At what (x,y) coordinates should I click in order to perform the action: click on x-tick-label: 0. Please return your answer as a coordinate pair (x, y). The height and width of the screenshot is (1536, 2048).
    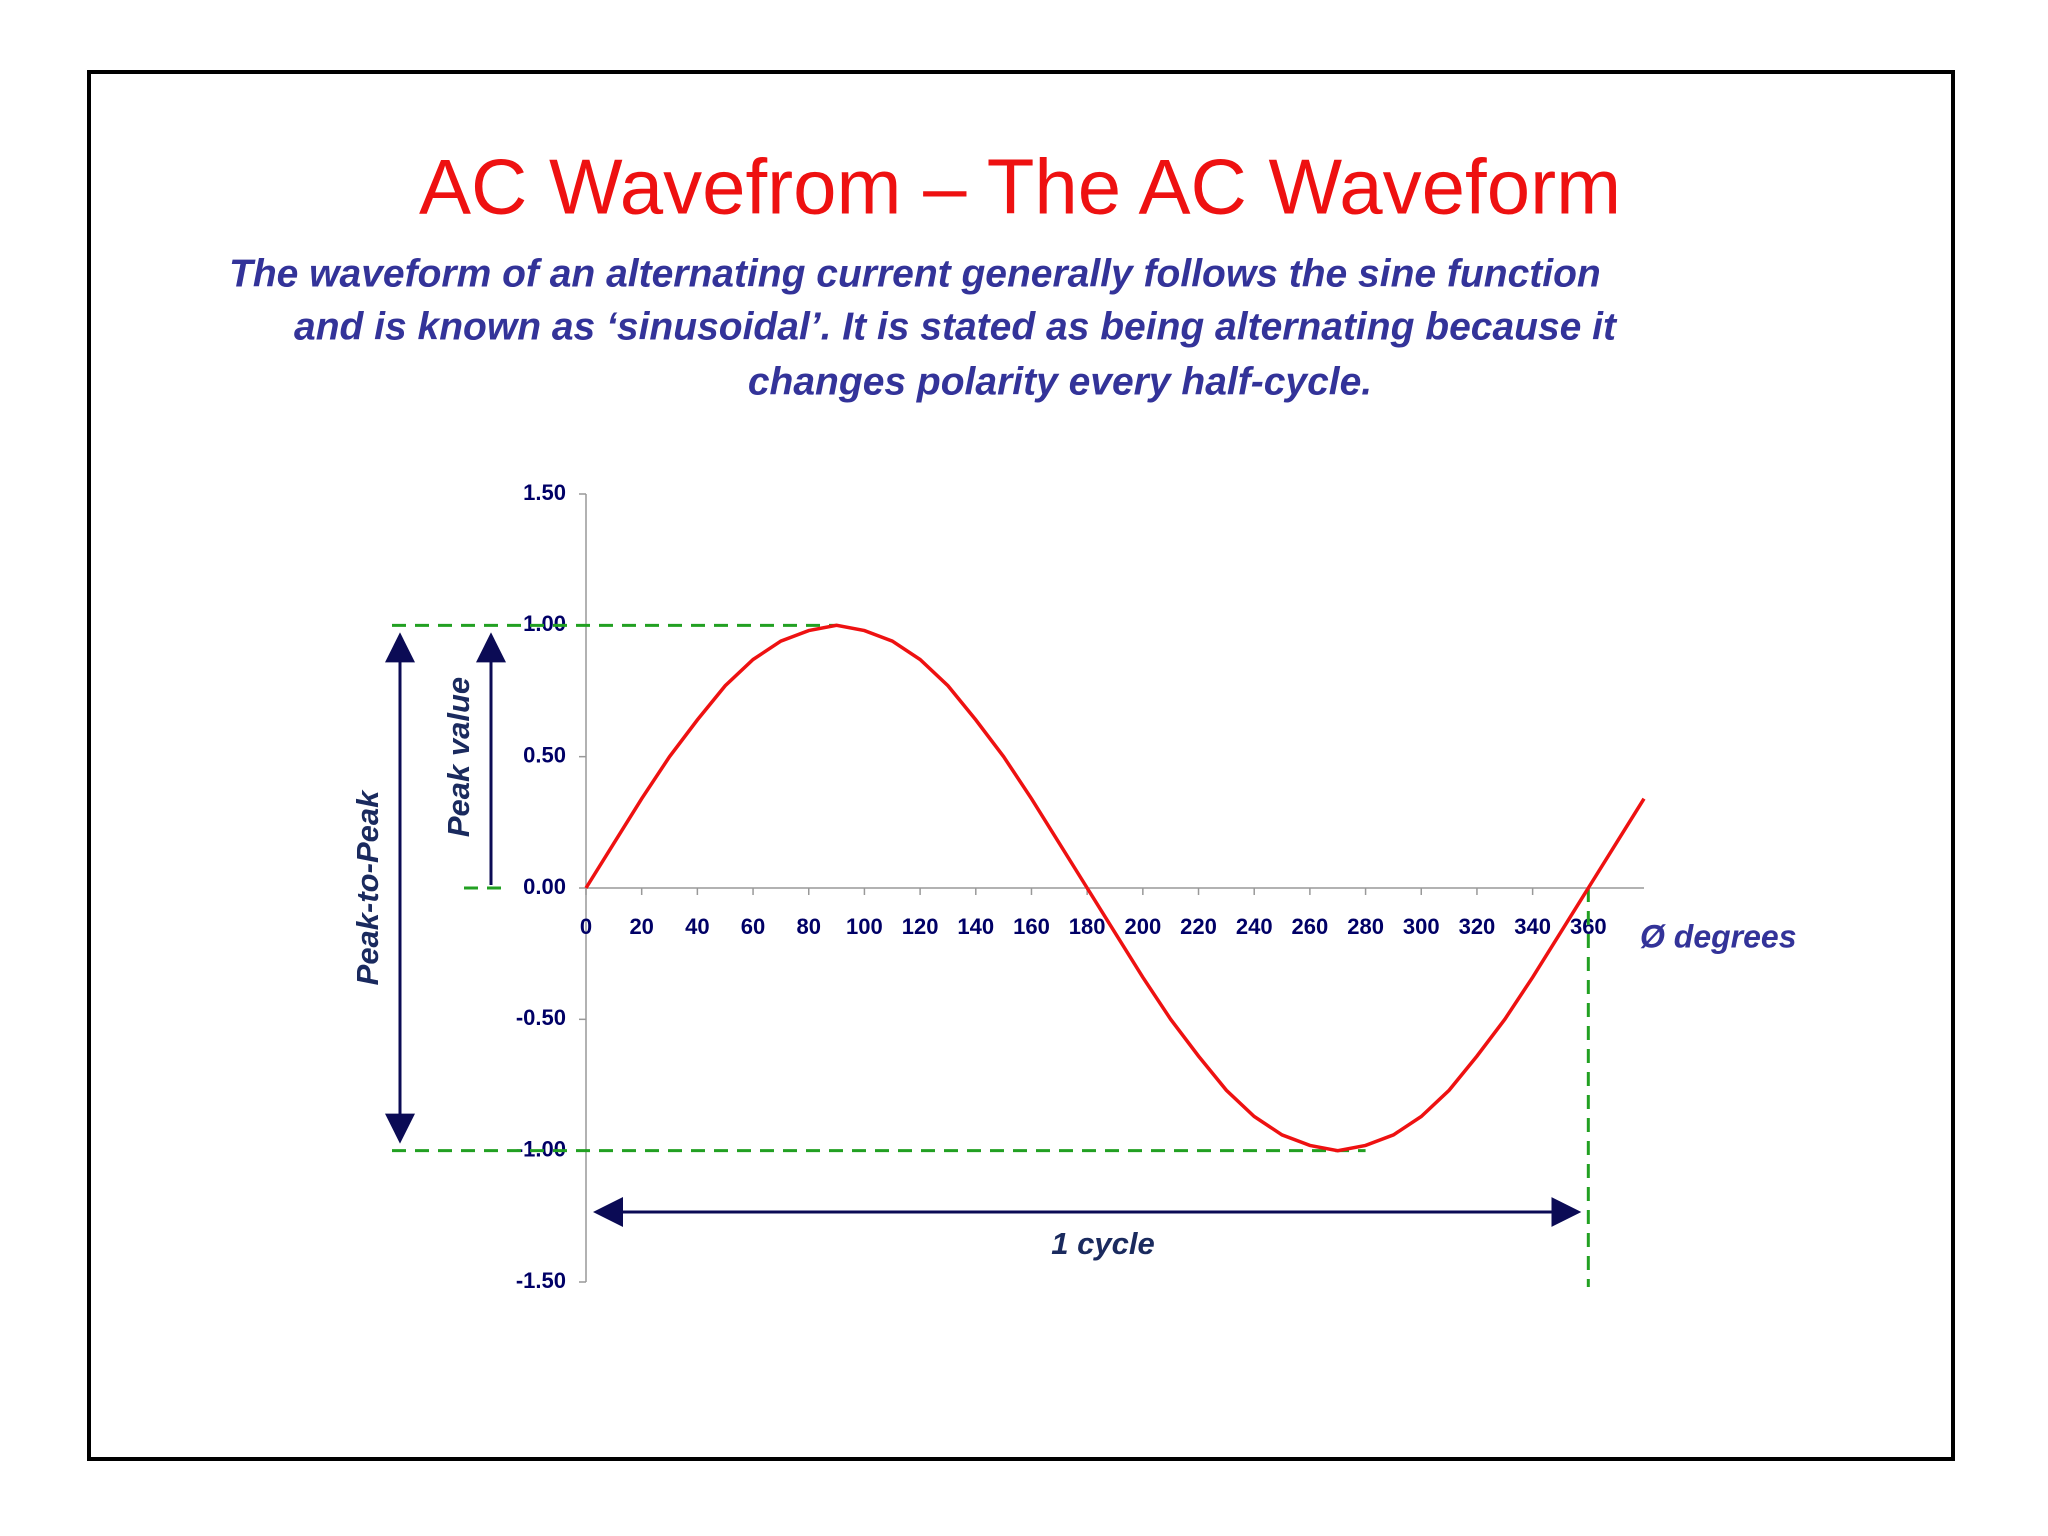
    Looking at the image, I should click on (586, 926).